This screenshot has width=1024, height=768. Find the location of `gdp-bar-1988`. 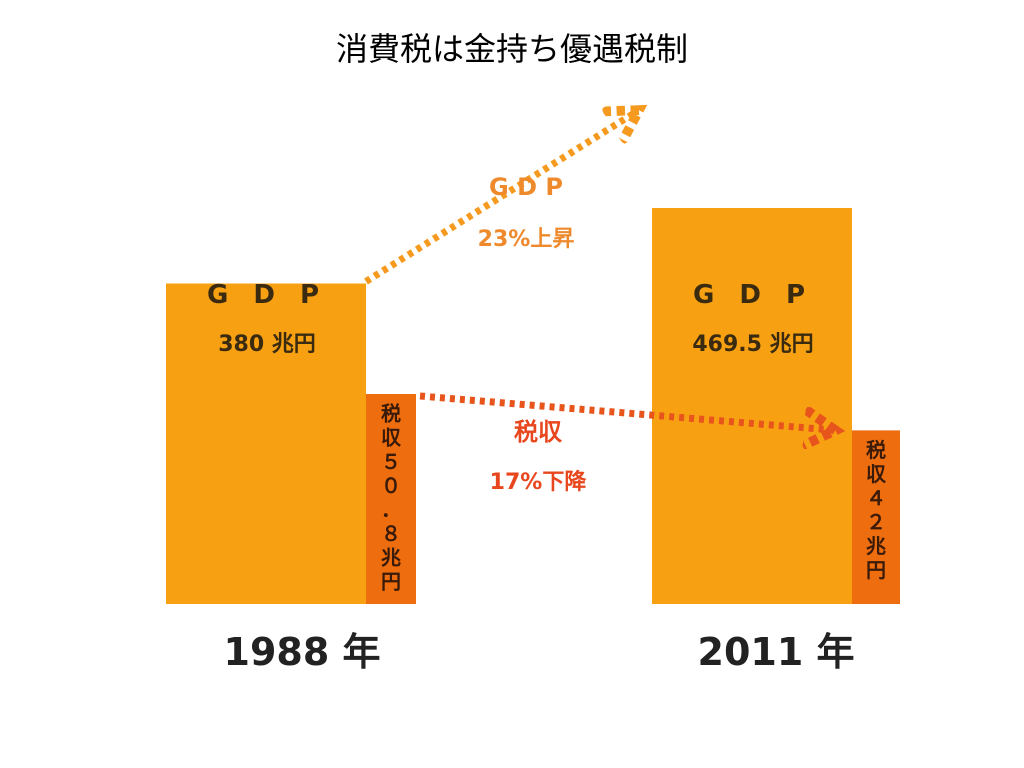

gdp-bar-1988 is located at coordinates (266, 443).